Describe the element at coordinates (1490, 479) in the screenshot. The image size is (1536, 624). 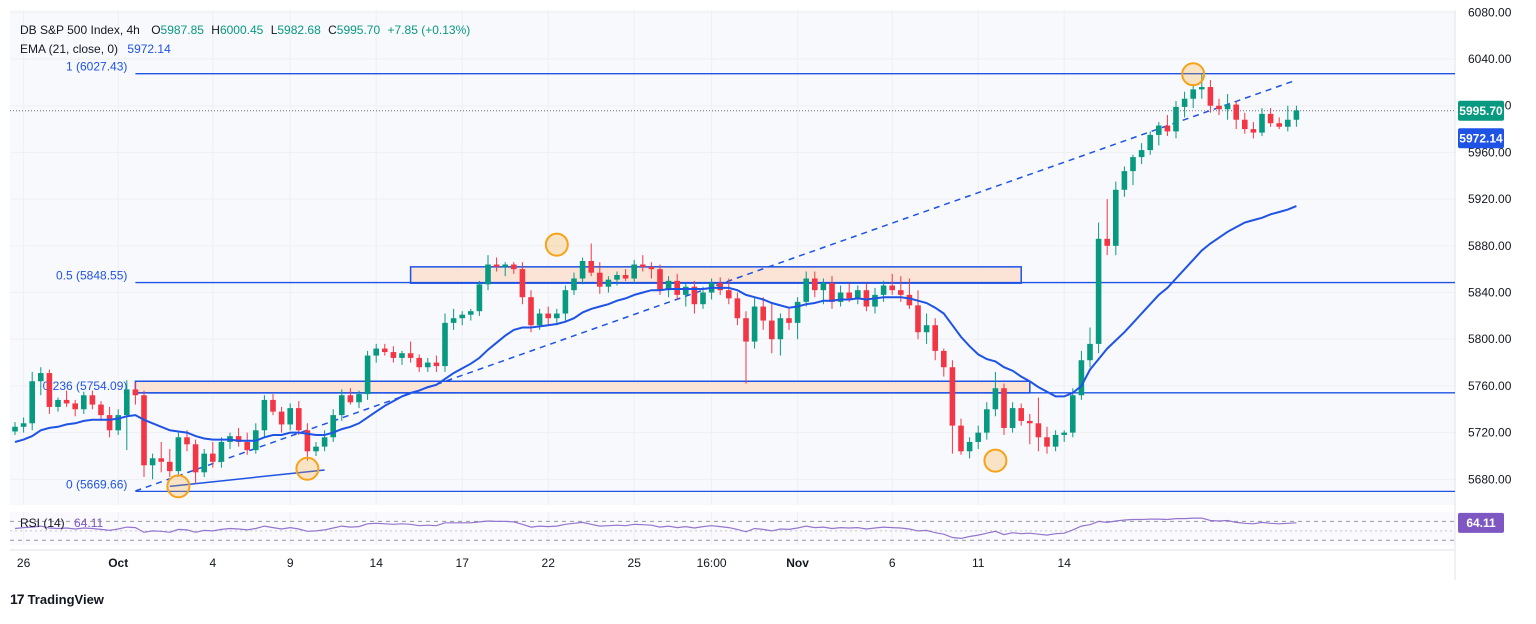
I see `y-tick-label: 5680.00` at that location.